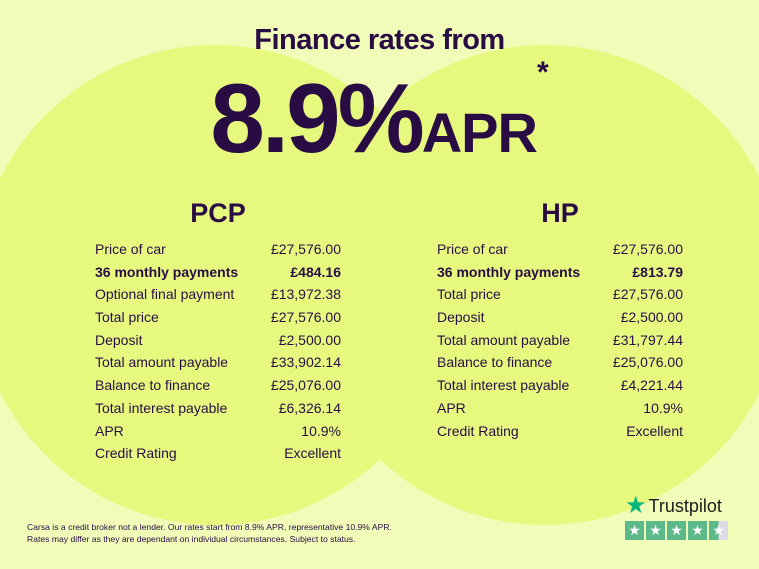  I want to click on row-value: £4,221.44, so click(651, 385).